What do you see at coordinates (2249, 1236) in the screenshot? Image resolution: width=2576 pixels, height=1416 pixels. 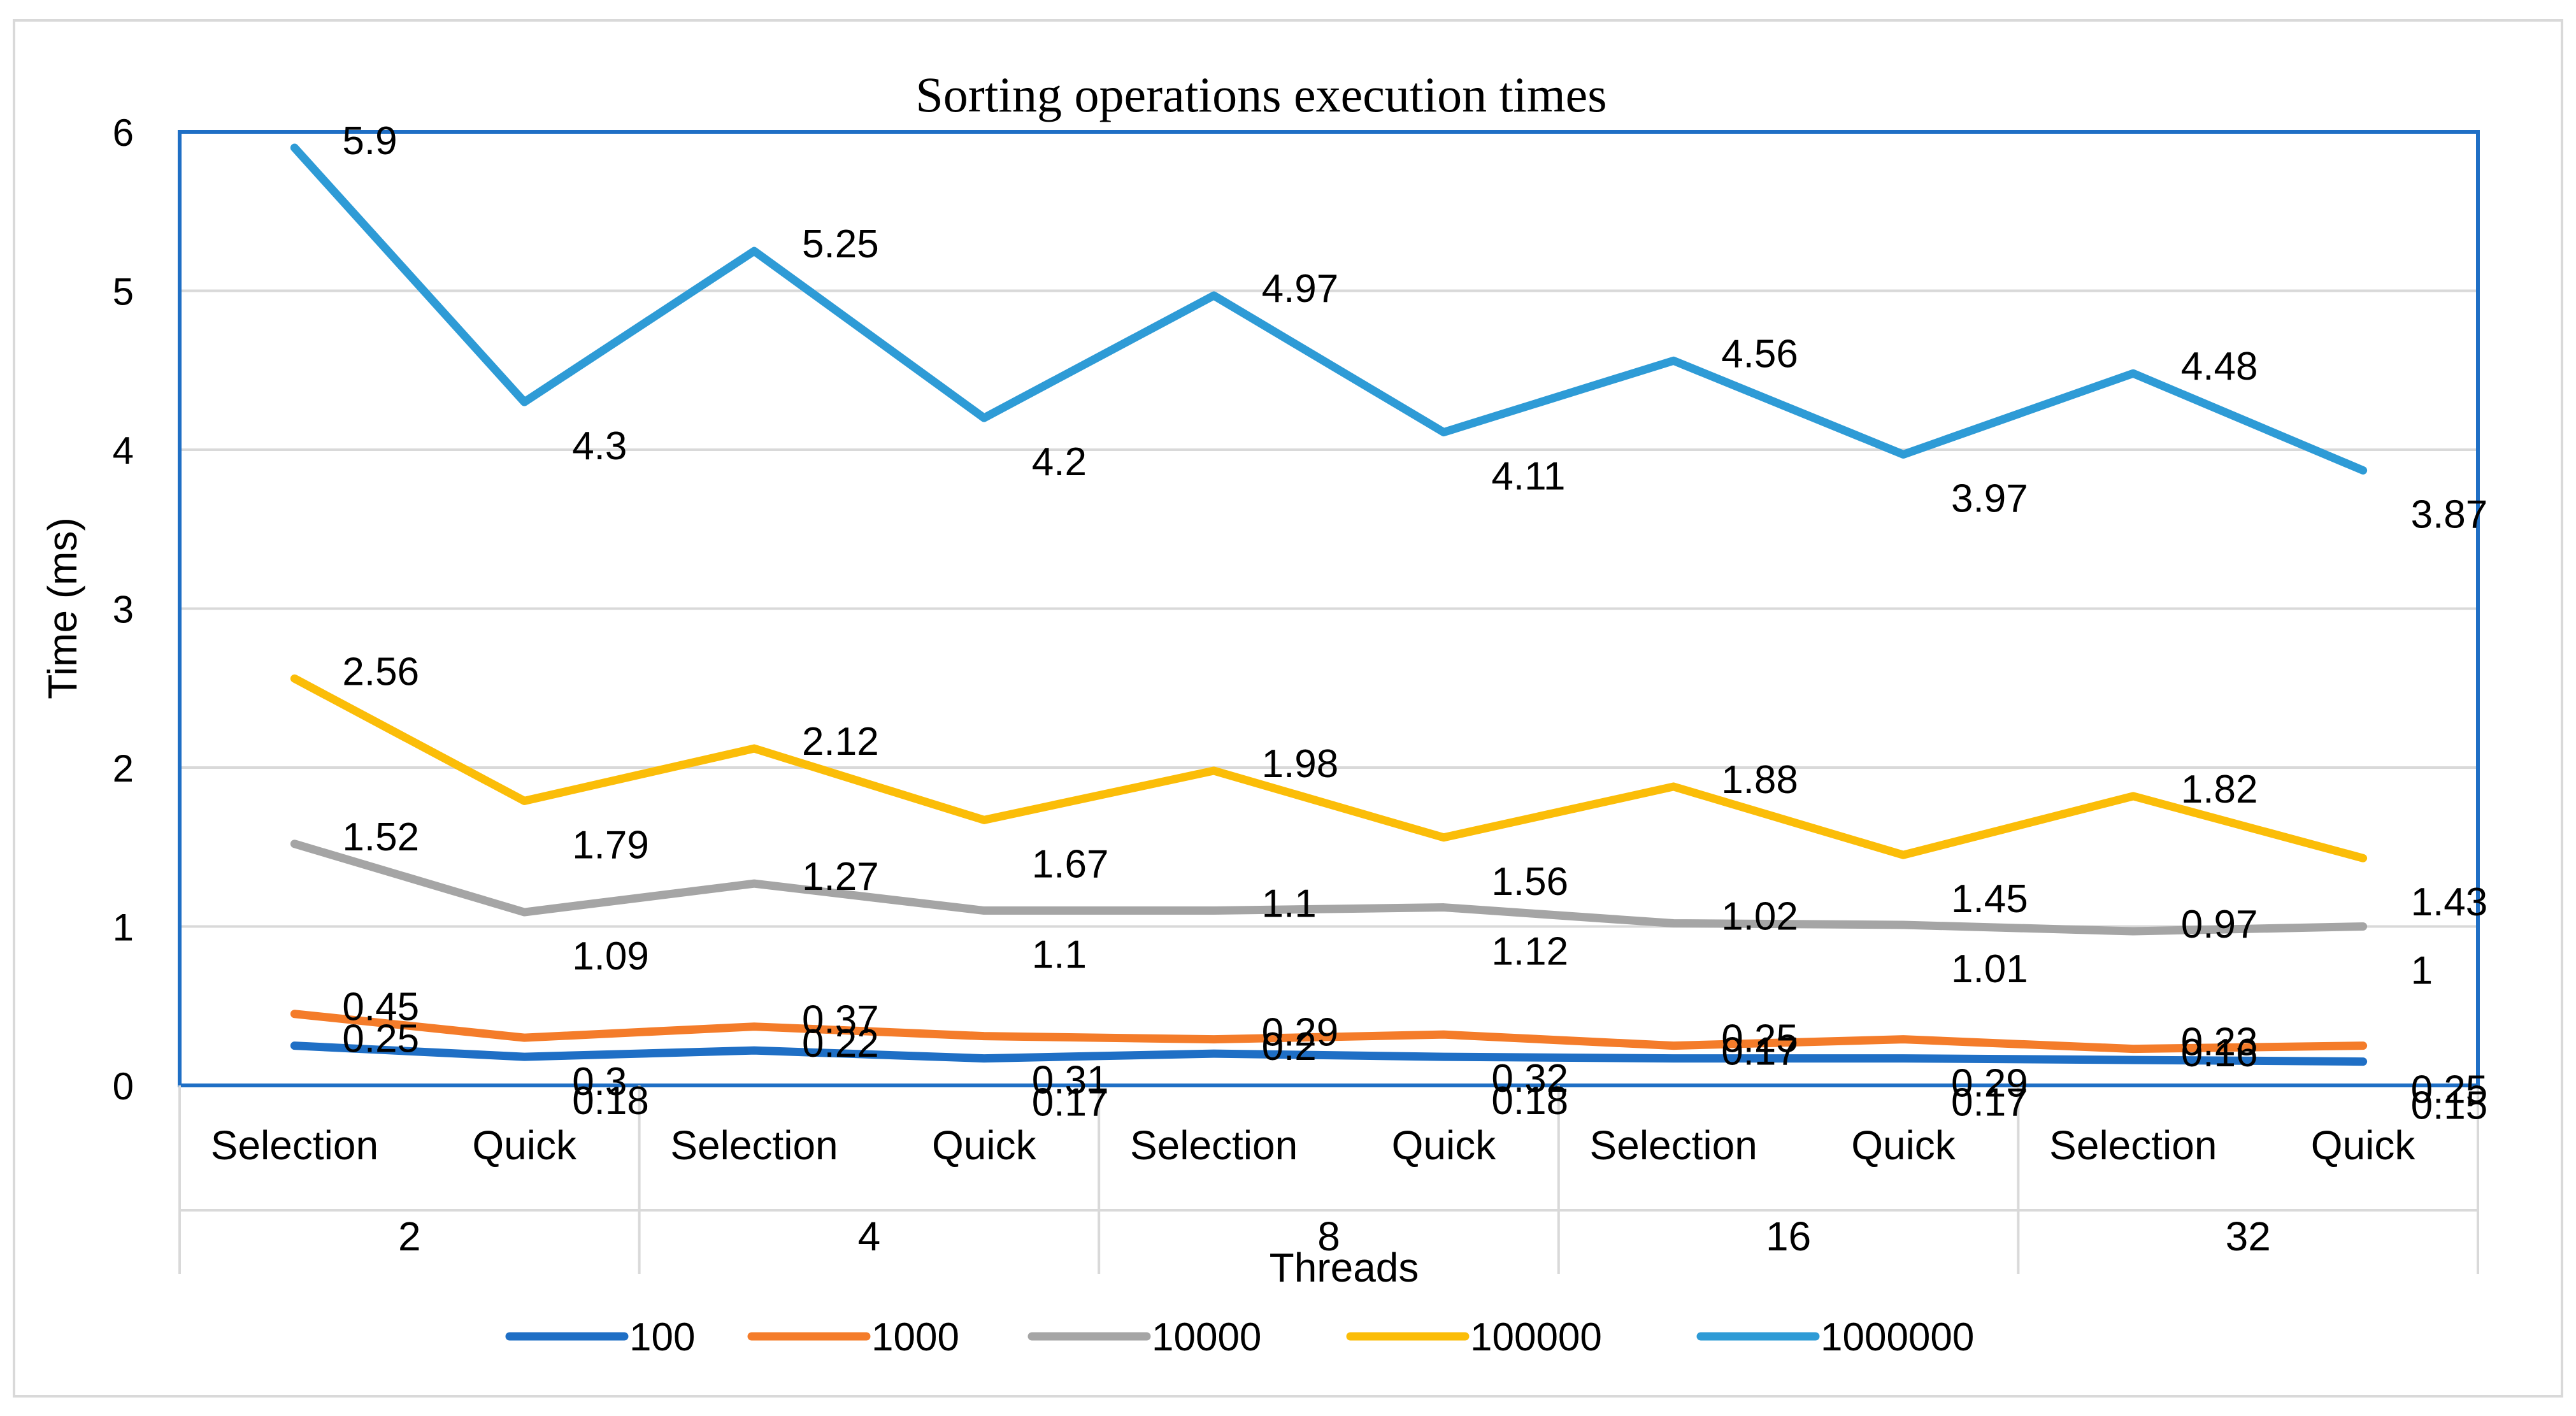 I see `group-label: 32` at bounding box center [2249, 1236].